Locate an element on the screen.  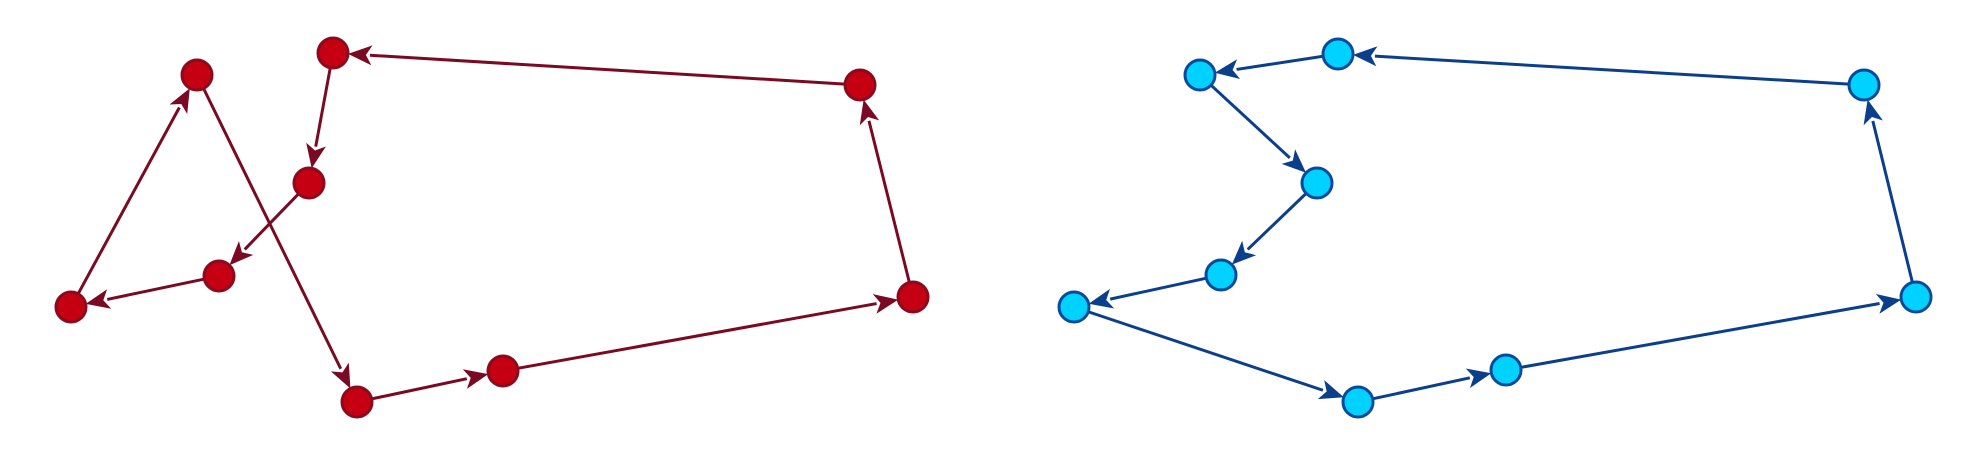
arrowhead-m10-to-m9 is located at coordinates (1873, 112).